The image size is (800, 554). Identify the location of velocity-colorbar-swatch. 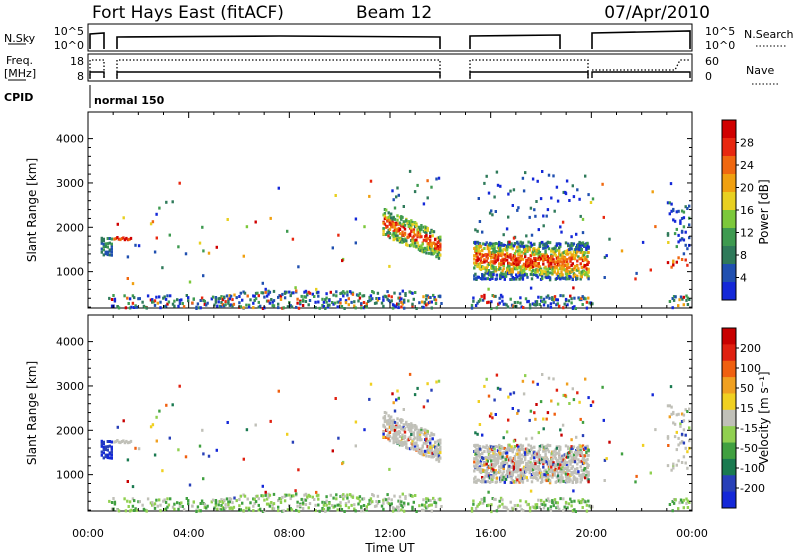
(729, 467).